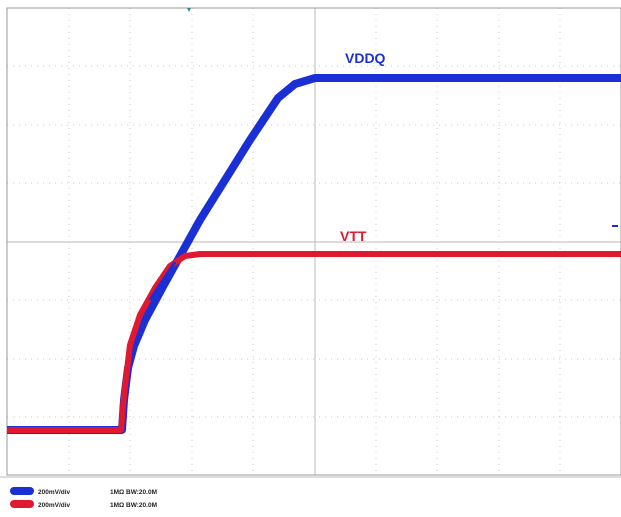 This screenshot has height=517, width=621. I want to click on trace-label: VTT, so click(353, 236).